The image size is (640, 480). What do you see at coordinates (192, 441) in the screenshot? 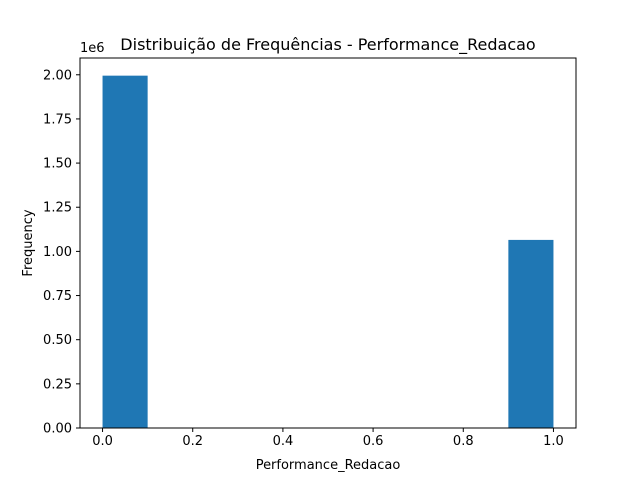
I see `x-tick-label: 0.2` at bounding box center [192, 441].